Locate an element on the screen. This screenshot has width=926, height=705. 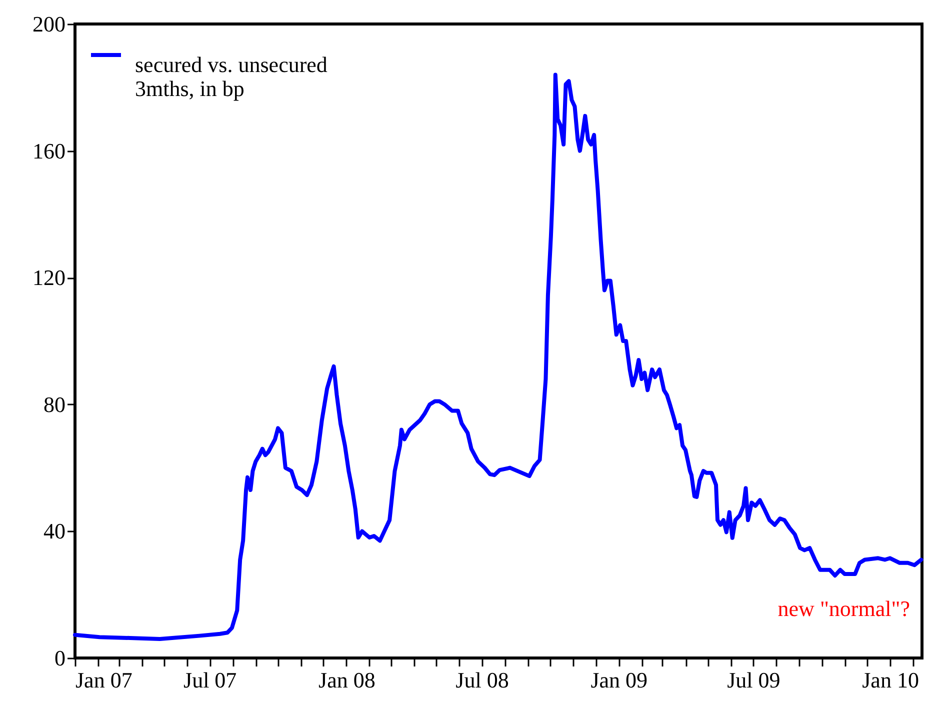
y-tick-label: 0 is located at coordinates (60, 658).